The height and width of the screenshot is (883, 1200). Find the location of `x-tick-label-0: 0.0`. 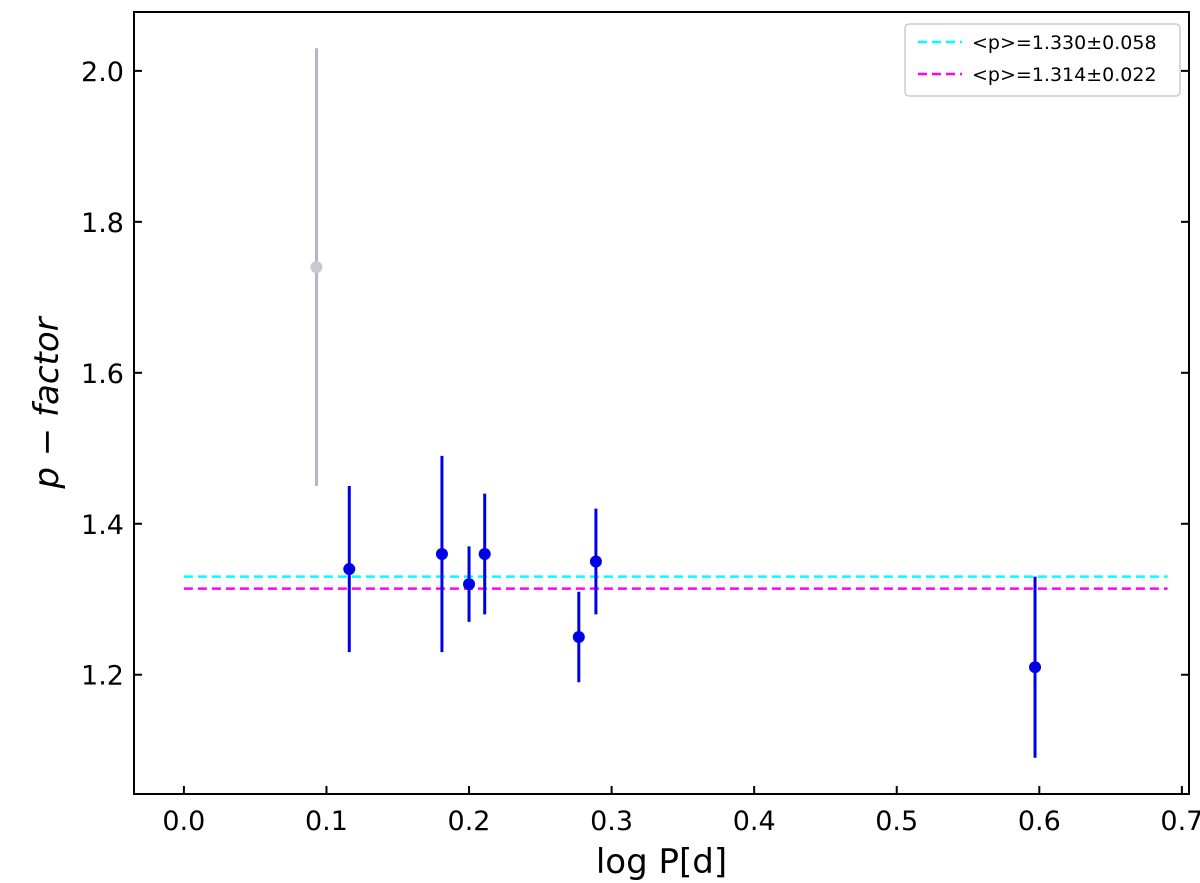

x-tick-label-0: 0.0 is located at coordinates (183, 821).